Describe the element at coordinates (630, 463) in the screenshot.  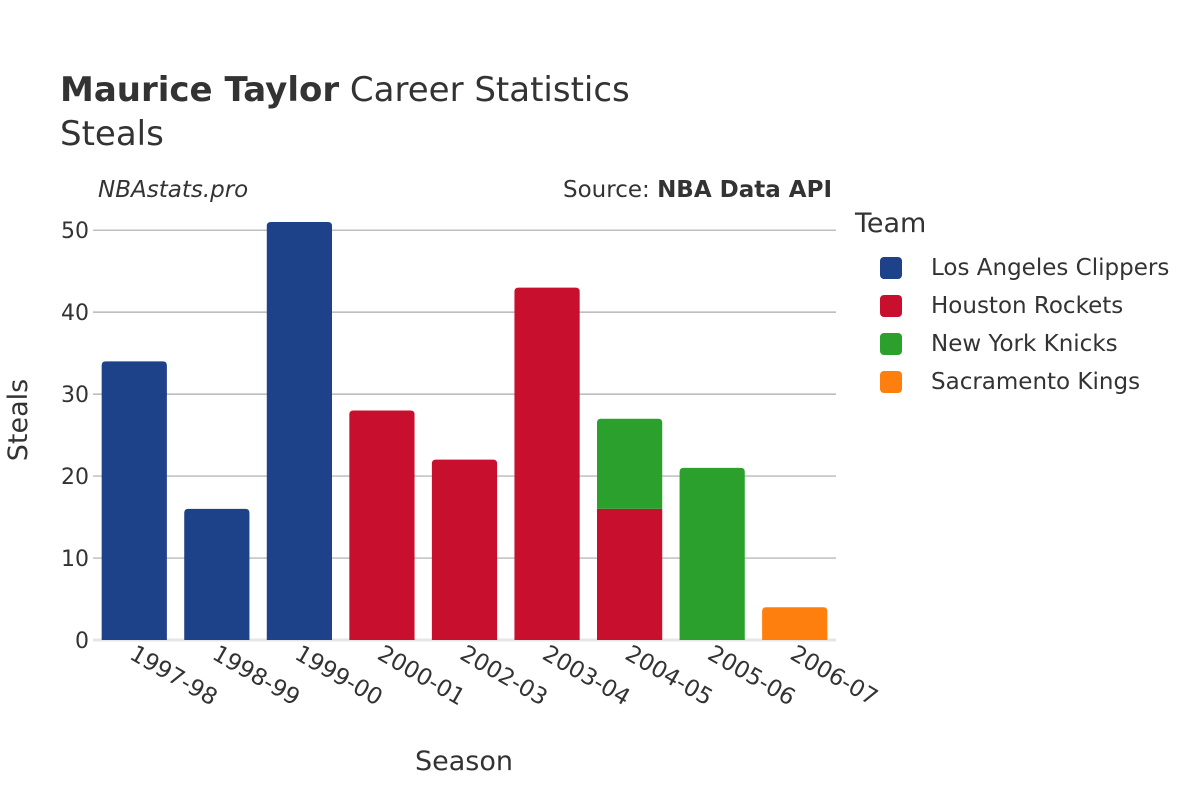
I see `bar-2004-05-new-york-knicks` at that location.